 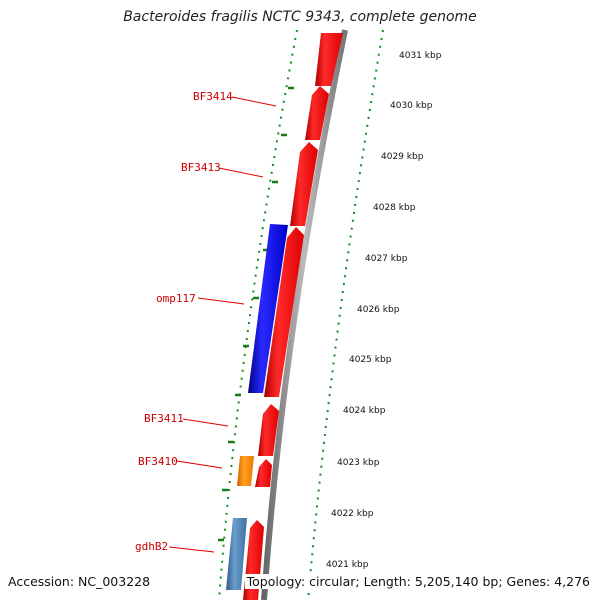 What do you see at coordinates (245, 471) in the screenshot?
I see `gene-feature-bf3410` at bounding box center [245, 471].